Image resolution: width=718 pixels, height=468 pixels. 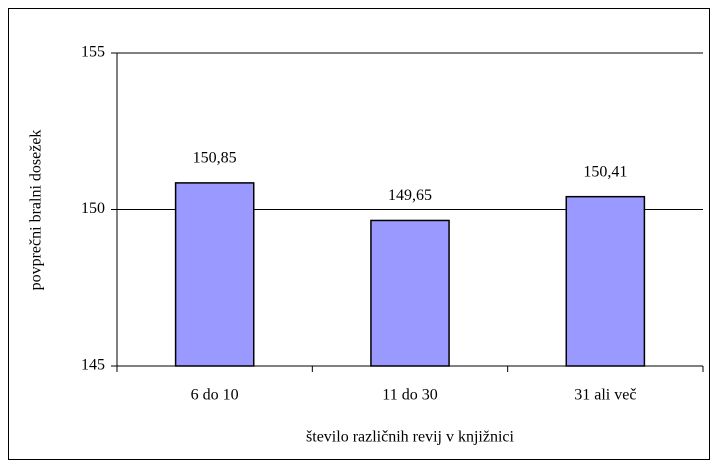 What do you see at coordinates (605, 395) in the screenshot?
I see `x-tick-label: 31 ali več` at bounding box center [605, 395].